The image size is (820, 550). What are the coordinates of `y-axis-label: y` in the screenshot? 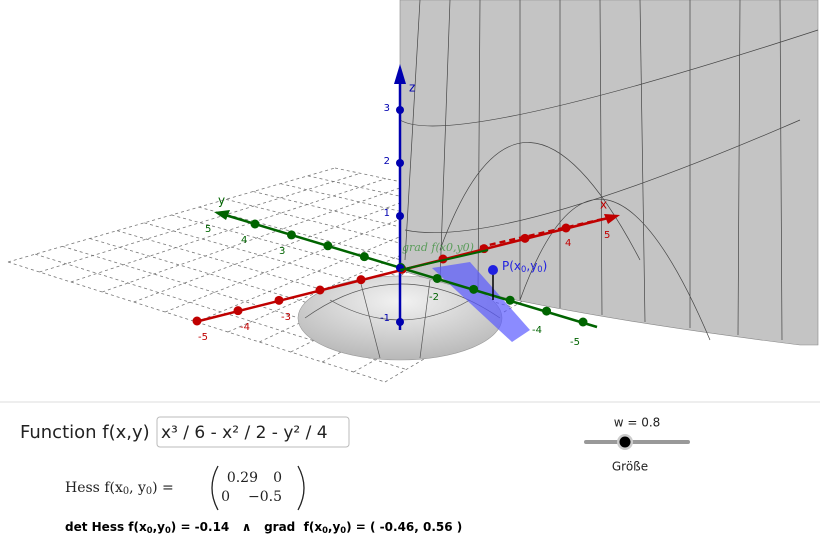 It's located at (221, 201).